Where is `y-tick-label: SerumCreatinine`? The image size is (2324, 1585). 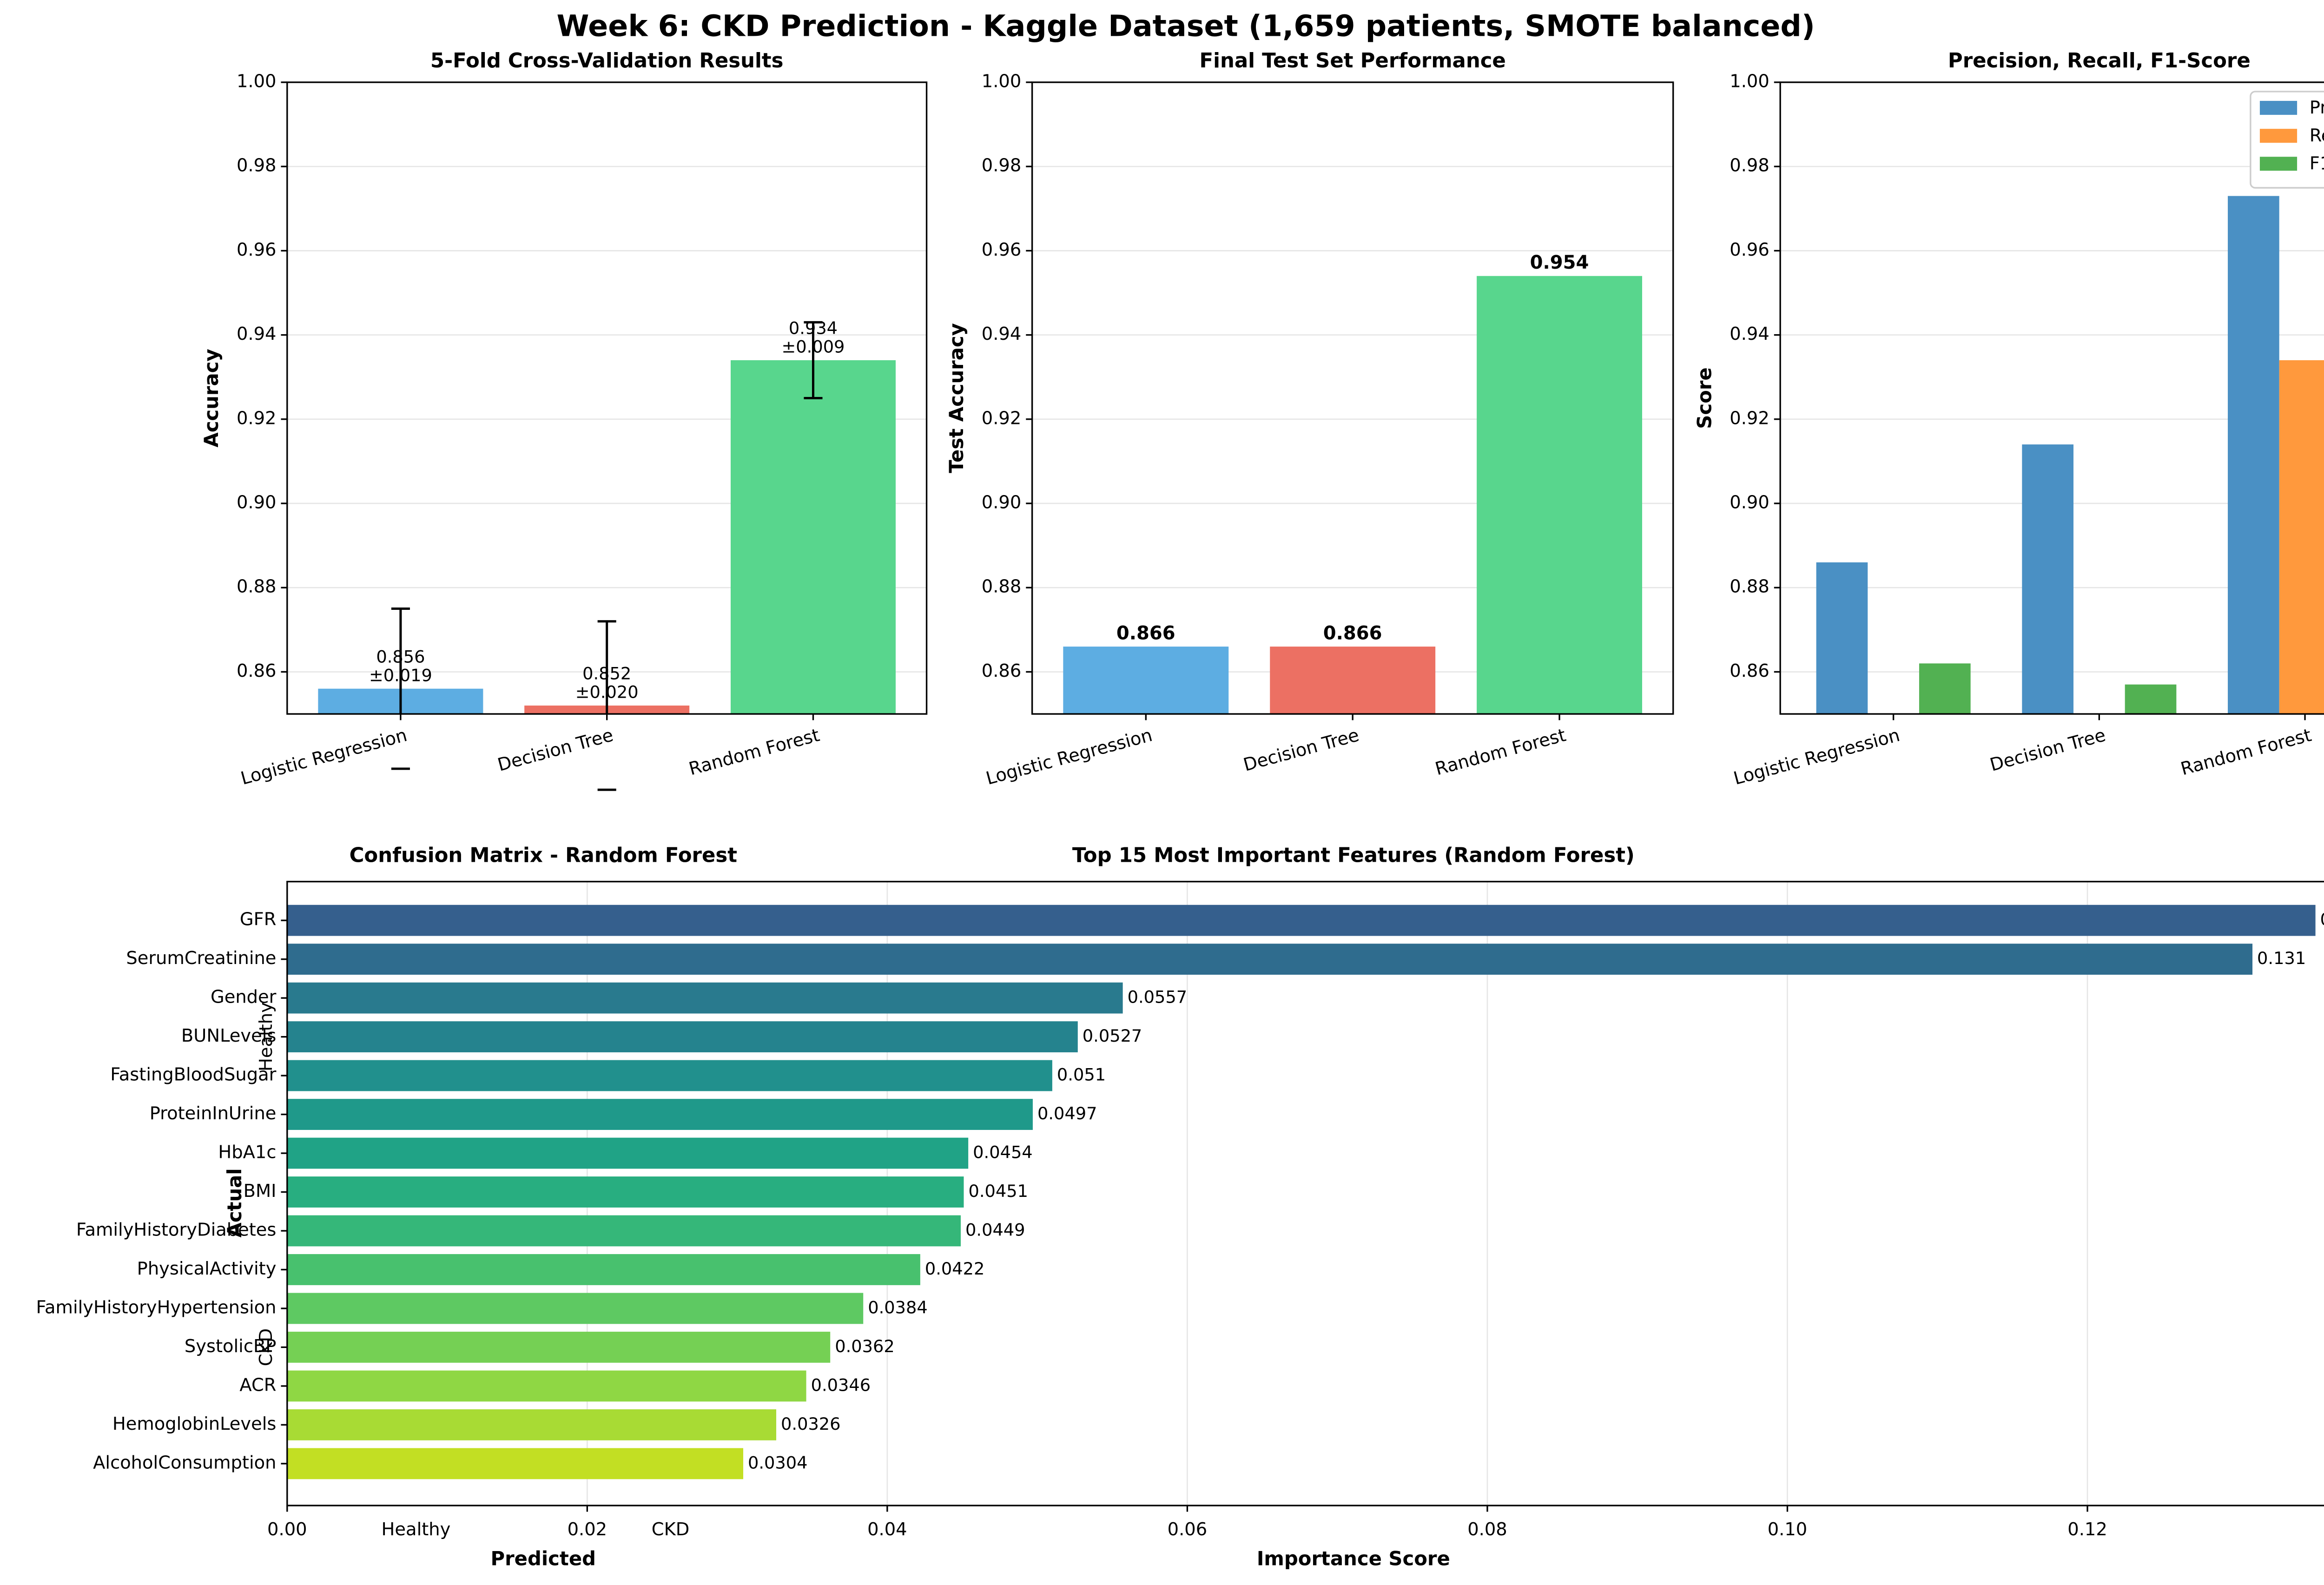 y-tick-label: SerumCreatinine is located at coordinates (201, 958).